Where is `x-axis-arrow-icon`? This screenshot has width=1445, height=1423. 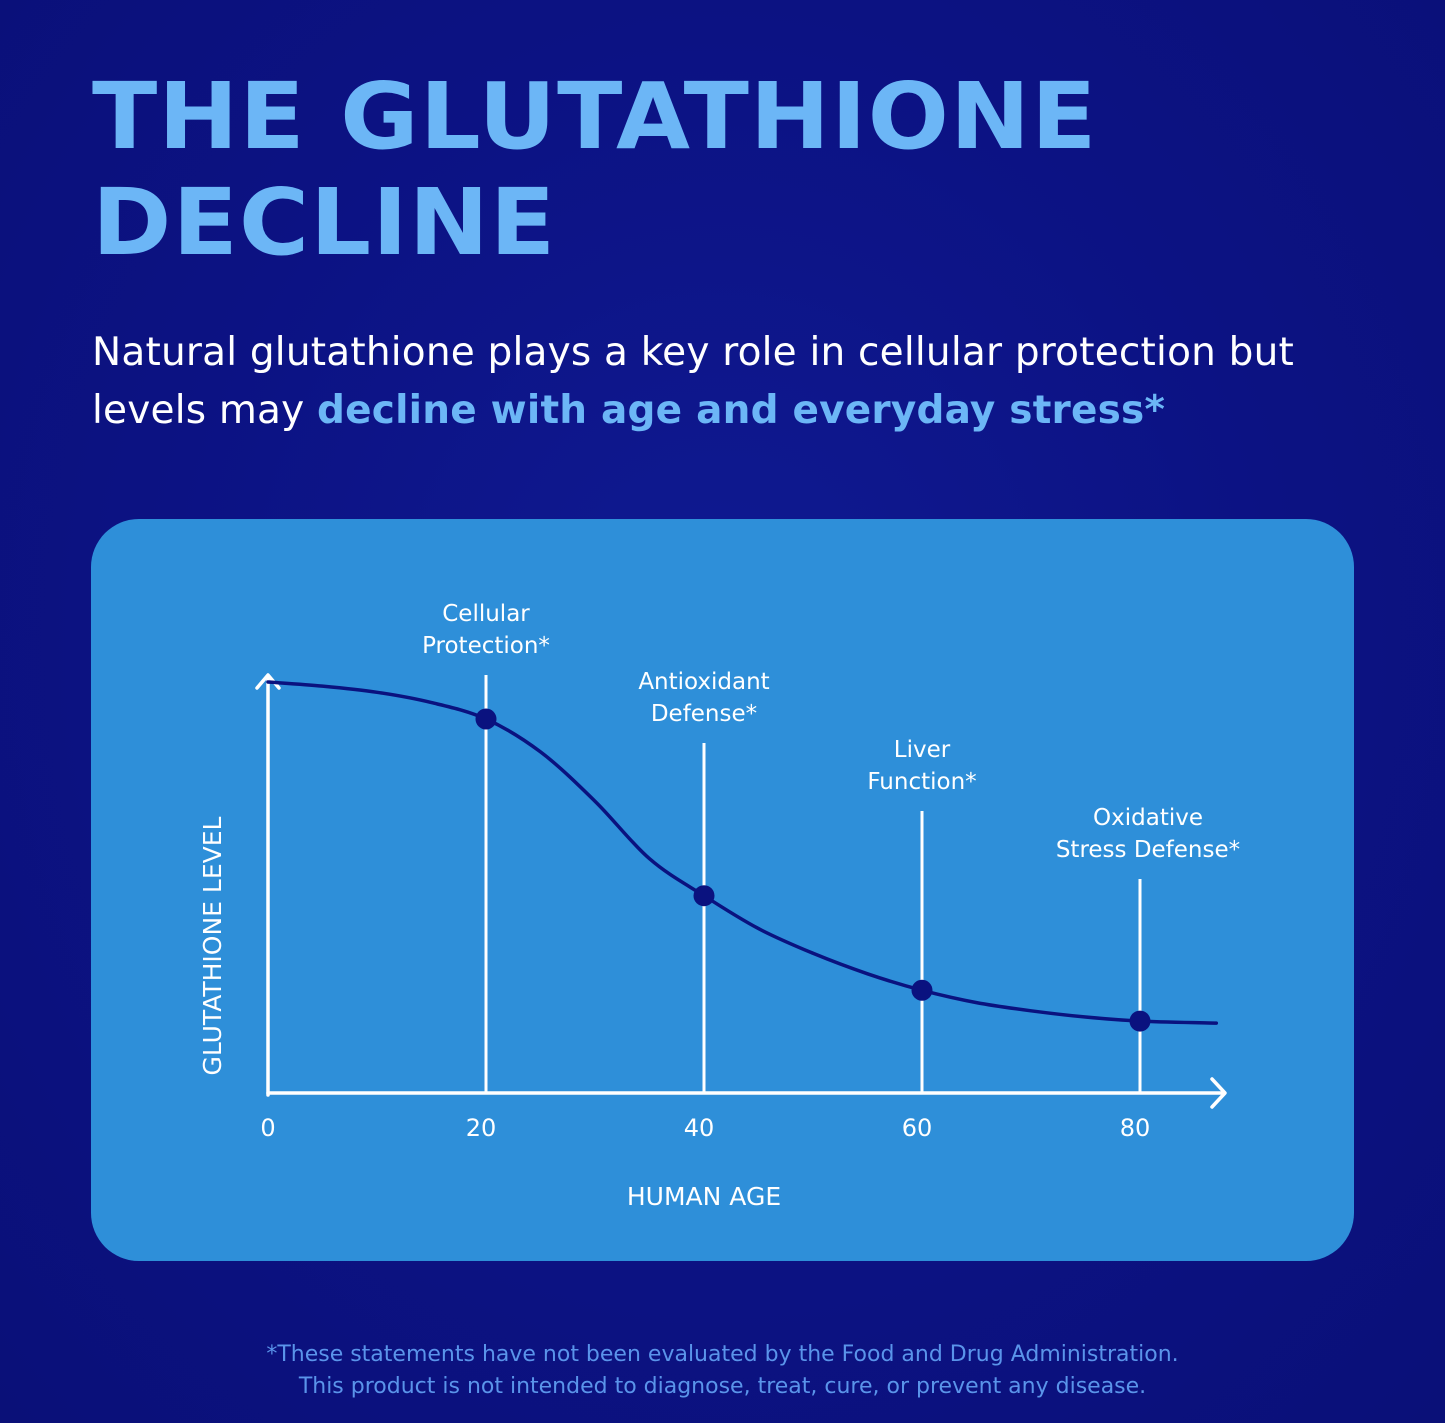
x-axis-arrow-icon is located at coordinates (1218, 1093).